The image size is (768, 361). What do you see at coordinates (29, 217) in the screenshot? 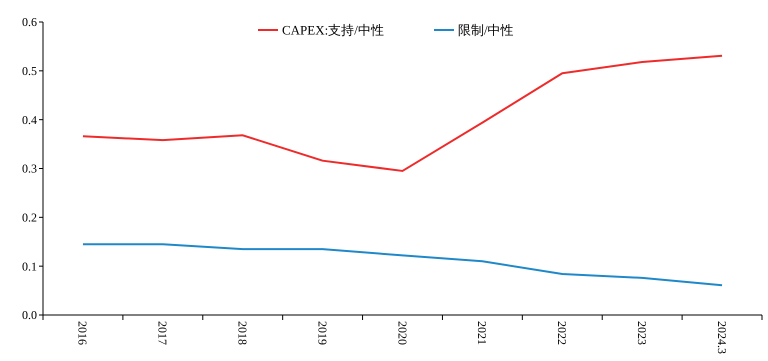
I see `y-tick-label: 0.2` at bounding box center [29, 217].